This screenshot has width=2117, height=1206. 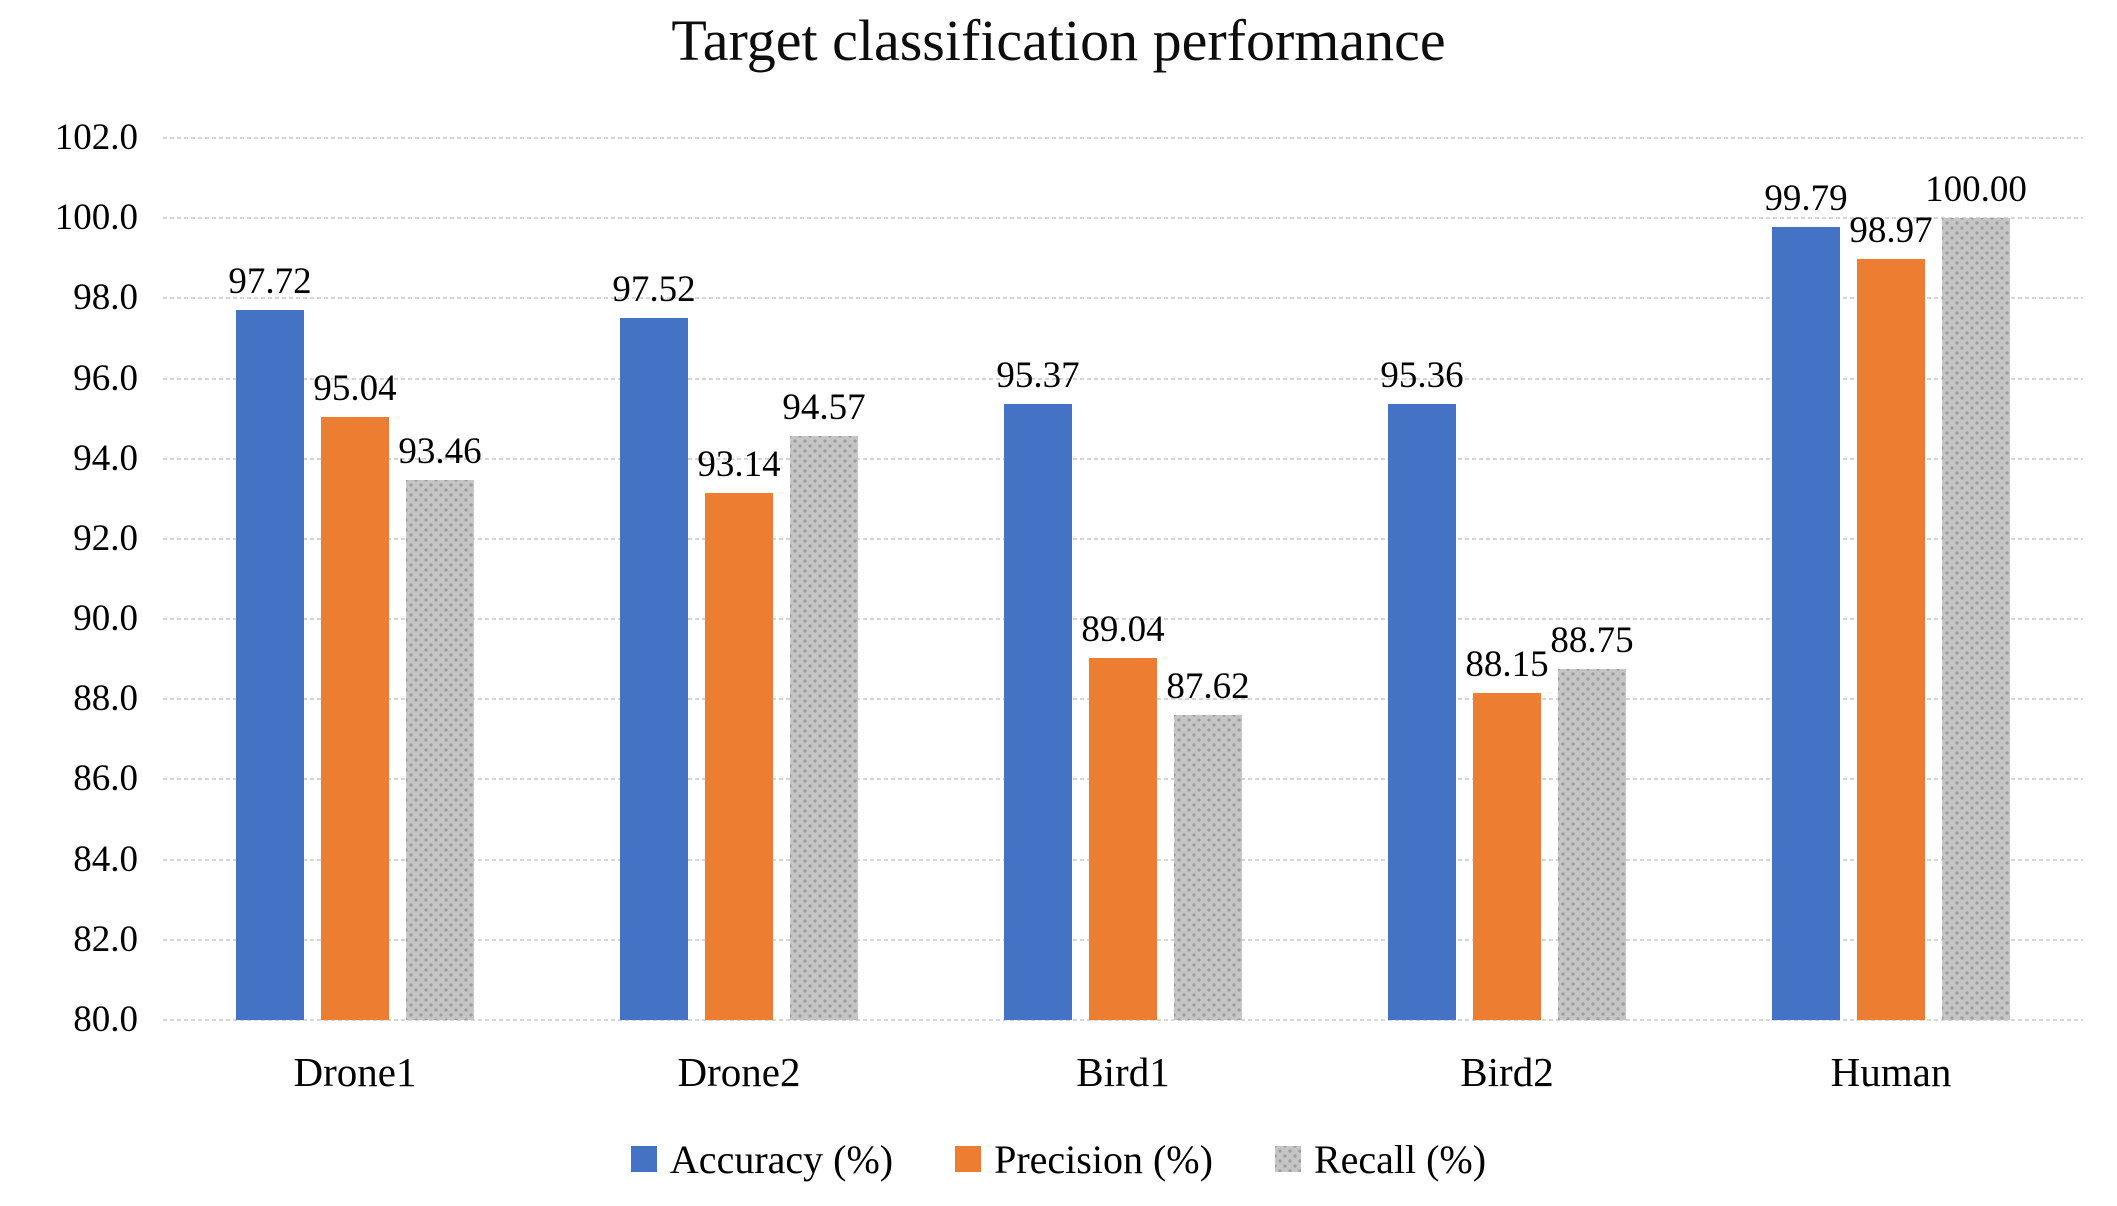 I want to click on bar-accuracy-bird2, so click(x=1422, y=712).